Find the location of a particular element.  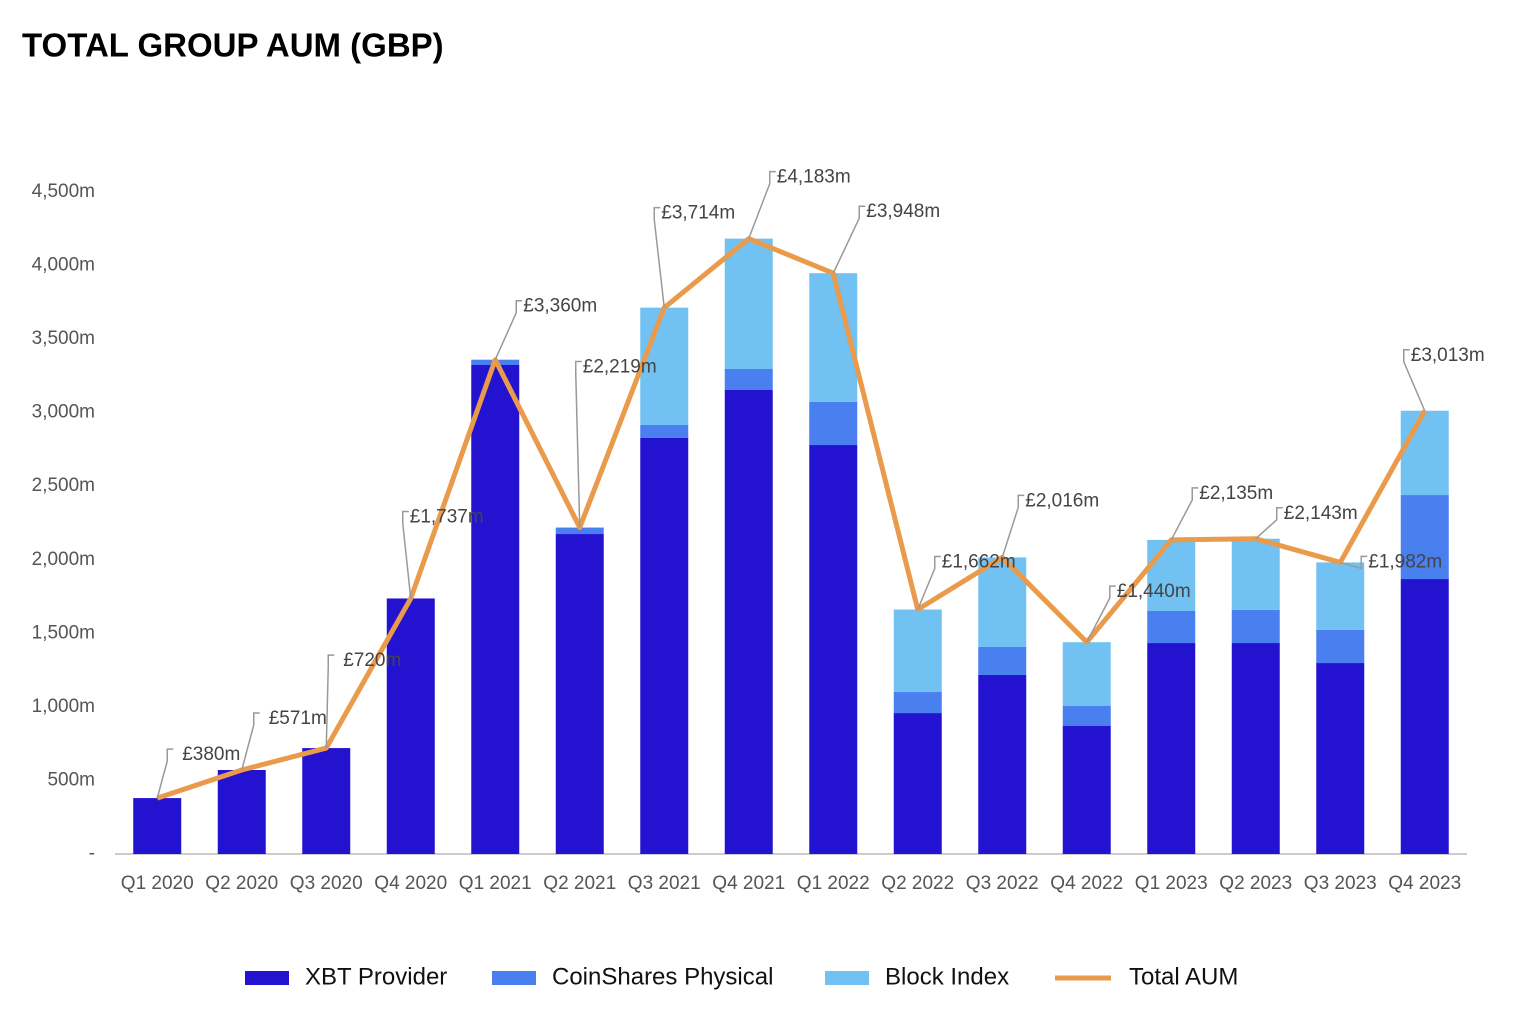

x-tick-label: Q3 2020 is located at coordinates (326, 883).